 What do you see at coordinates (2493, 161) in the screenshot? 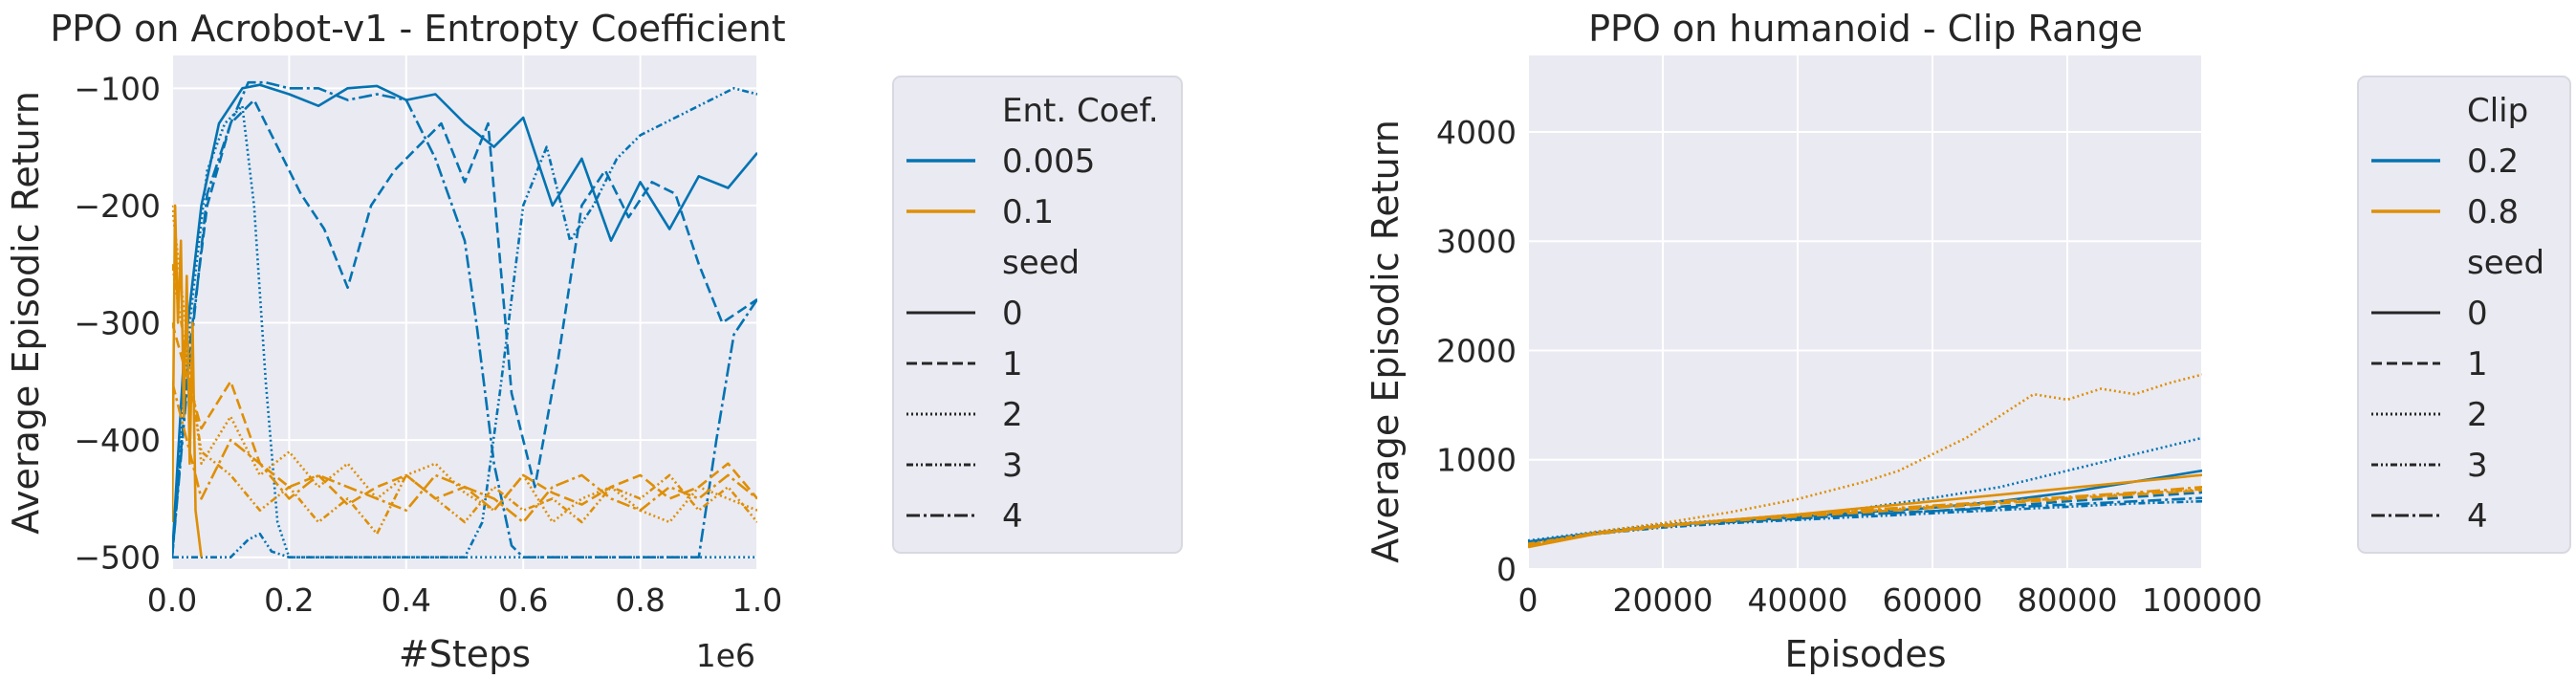
I see `legend-hue-entry-a: 0.2` at bounding box center [2493, 161].